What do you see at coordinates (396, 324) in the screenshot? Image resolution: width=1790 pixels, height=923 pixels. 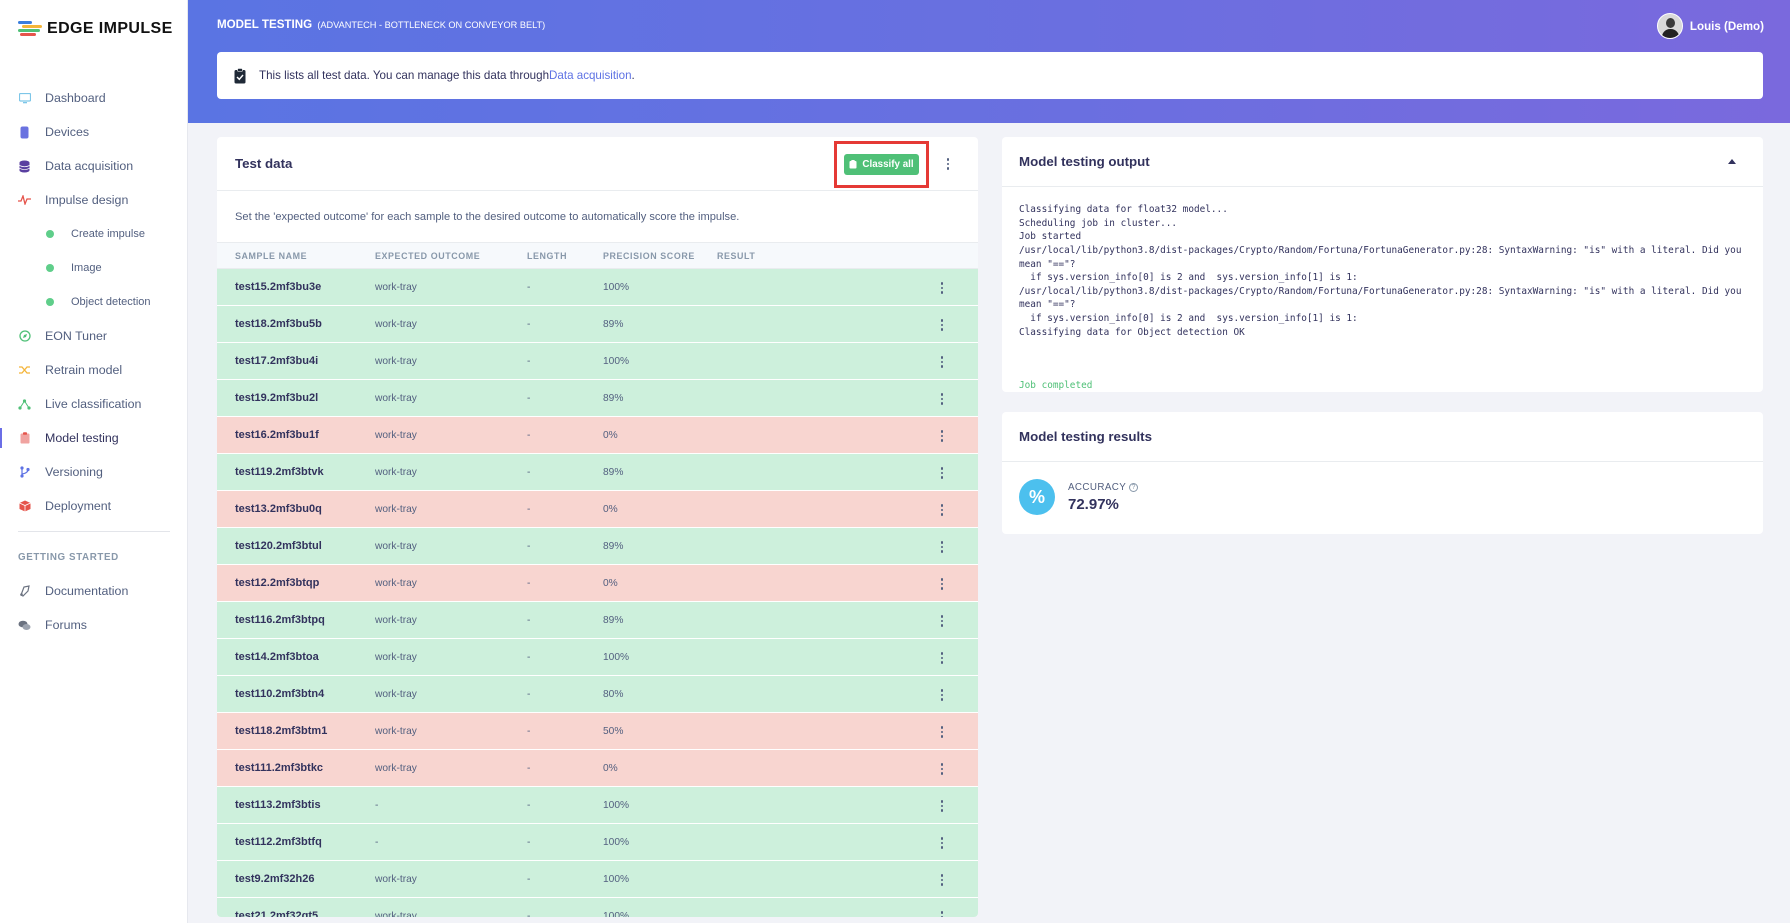 I see `expected-outcome-cell: work-tray` at bounding box center [396, 324].